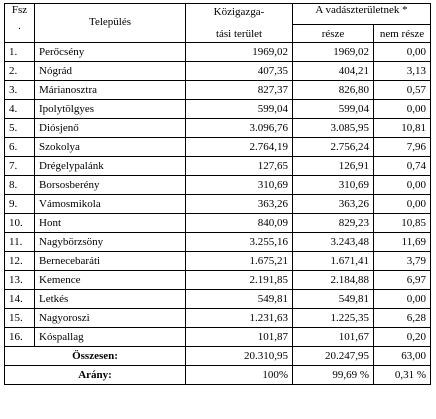 This screenshot has width=436, height=419. What do you see at coordinates (402, 337) in the screenshot?
I see `hunting-area-not-part: 0,20` at bounding box center [402, 337].